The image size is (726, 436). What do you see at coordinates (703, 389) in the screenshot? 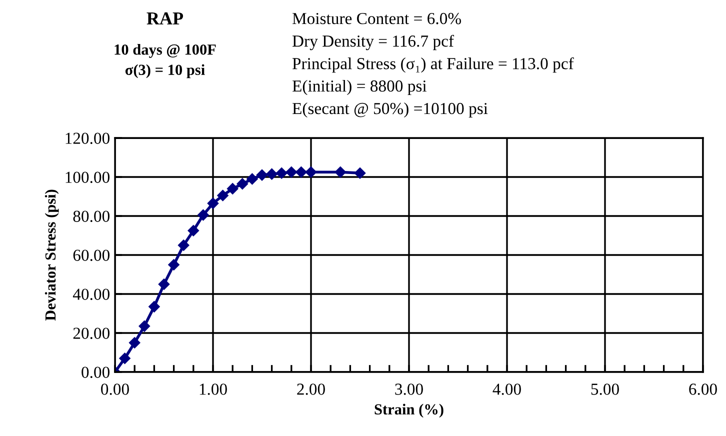
I see `x-tick-label: 6.00` at bounding box center [703, 389].